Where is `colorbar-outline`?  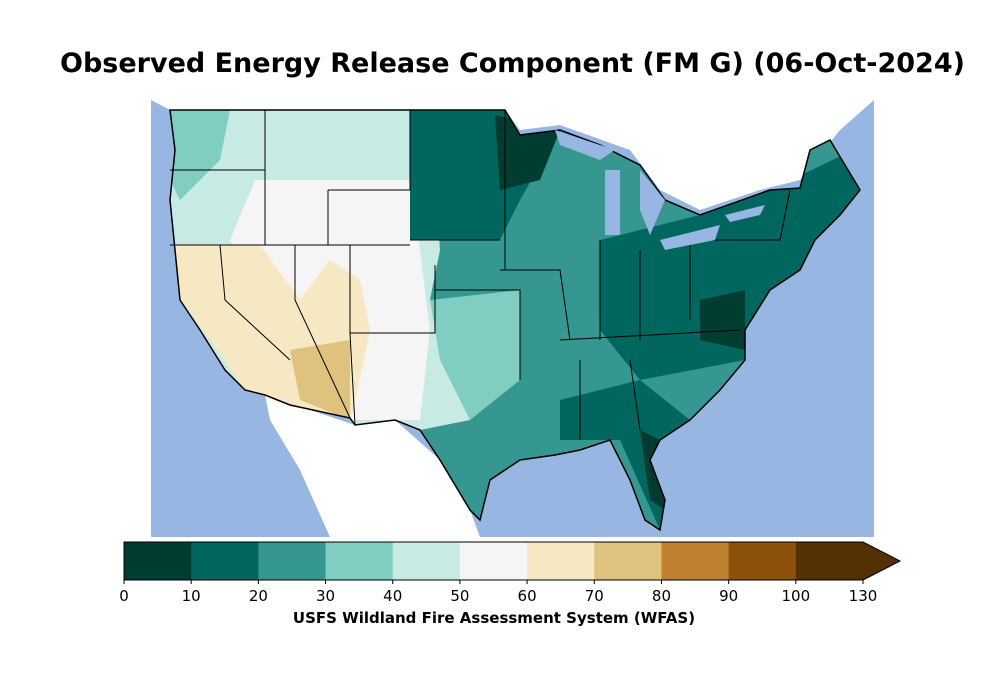
colorbar-outline is located at coordinates (512, 561).